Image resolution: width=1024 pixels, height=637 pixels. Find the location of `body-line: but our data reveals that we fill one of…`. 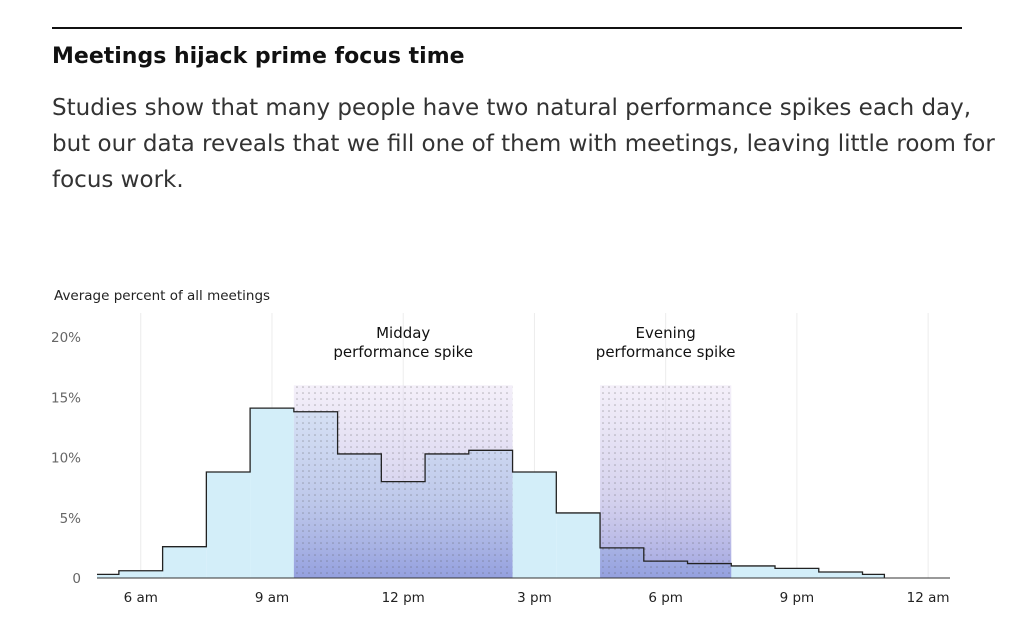

body-line: but our data reveals that we fill one of… is located at coordinates (523, 144).